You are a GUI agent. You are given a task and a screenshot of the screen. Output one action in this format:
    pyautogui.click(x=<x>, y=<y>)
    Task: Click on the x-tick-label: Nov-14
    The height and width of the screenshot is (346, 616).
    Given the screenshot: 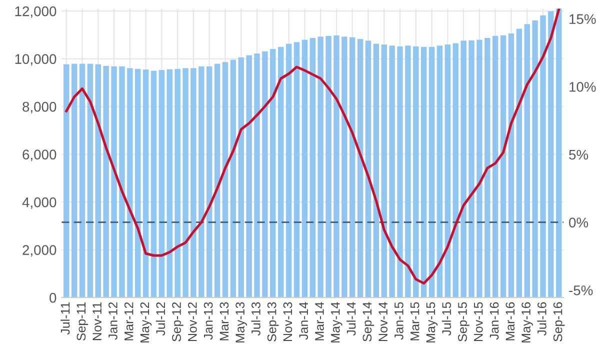 What is the action you would take?
    pyautogui.click(x=383, y=321)
    